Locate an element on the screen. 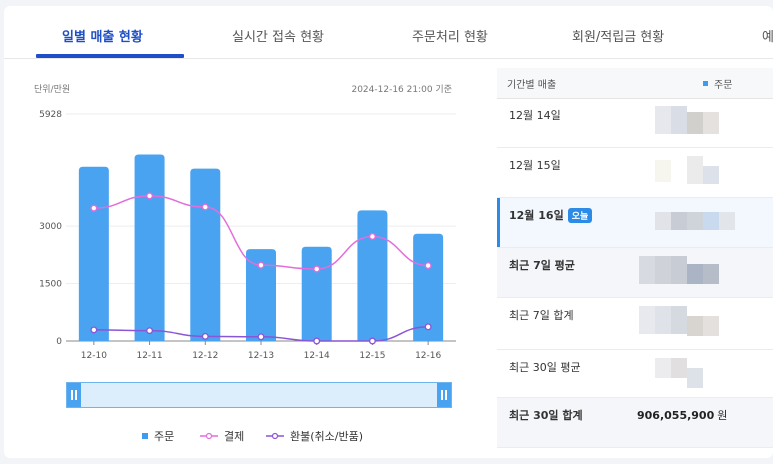 The height and width of the screenshot is (464, 773). active-tab-indicator is located at coordinates (110, 56).